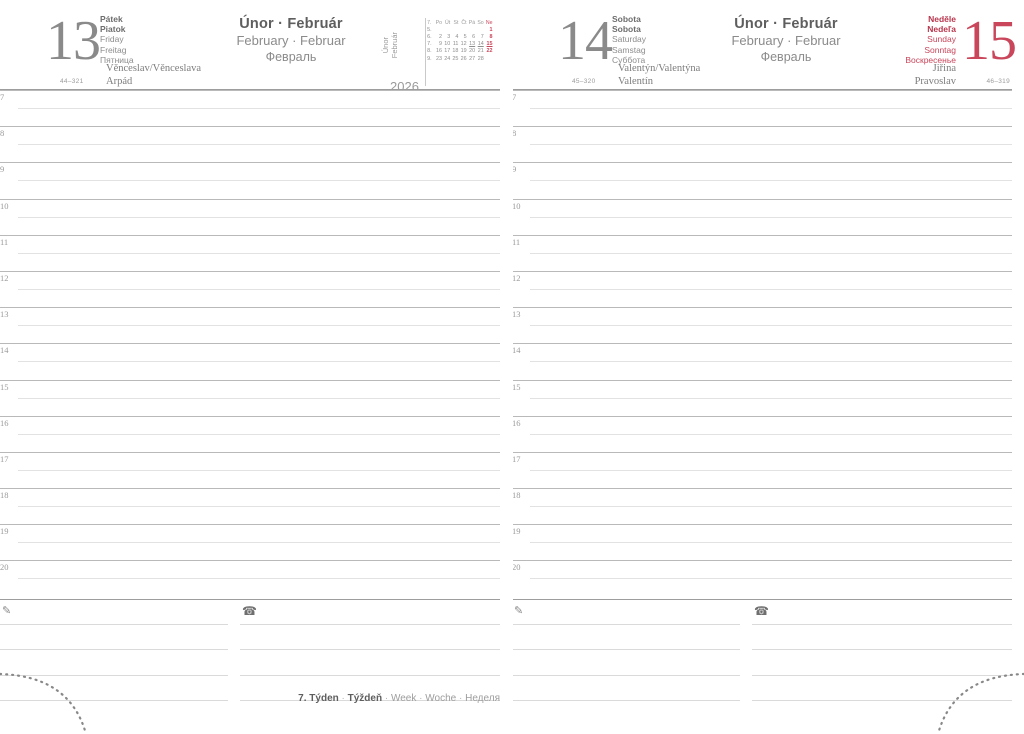 The image size is (1024, 734). What do you see at coordinates (449, 36) in the screenshot?
I see `mini-calendar-day: 3` at bounding box center [449, 36].